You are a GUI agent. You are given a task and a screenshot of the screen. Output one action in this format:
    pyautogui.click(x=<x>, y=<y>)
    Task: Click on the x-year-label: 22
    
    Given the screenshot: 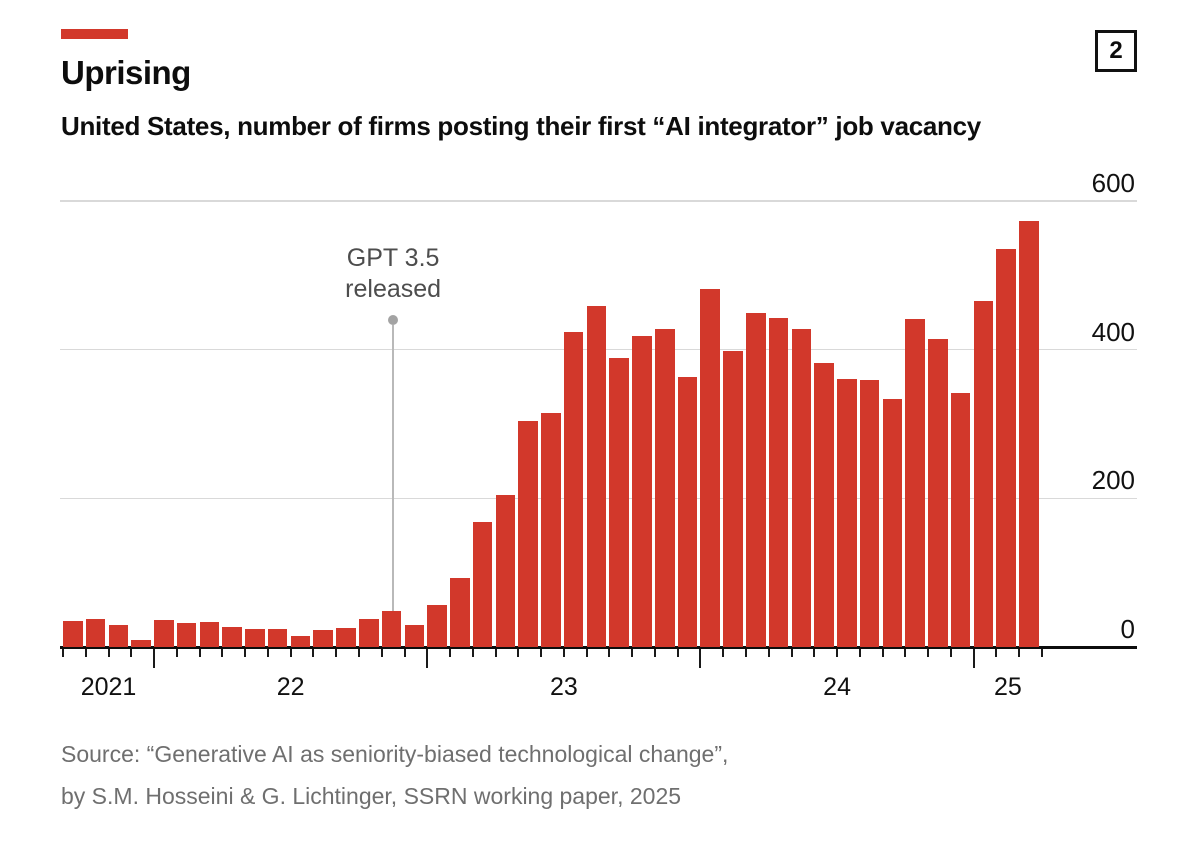 What is the action you would take?
    pyautogui.click(x=290, y=687)
    